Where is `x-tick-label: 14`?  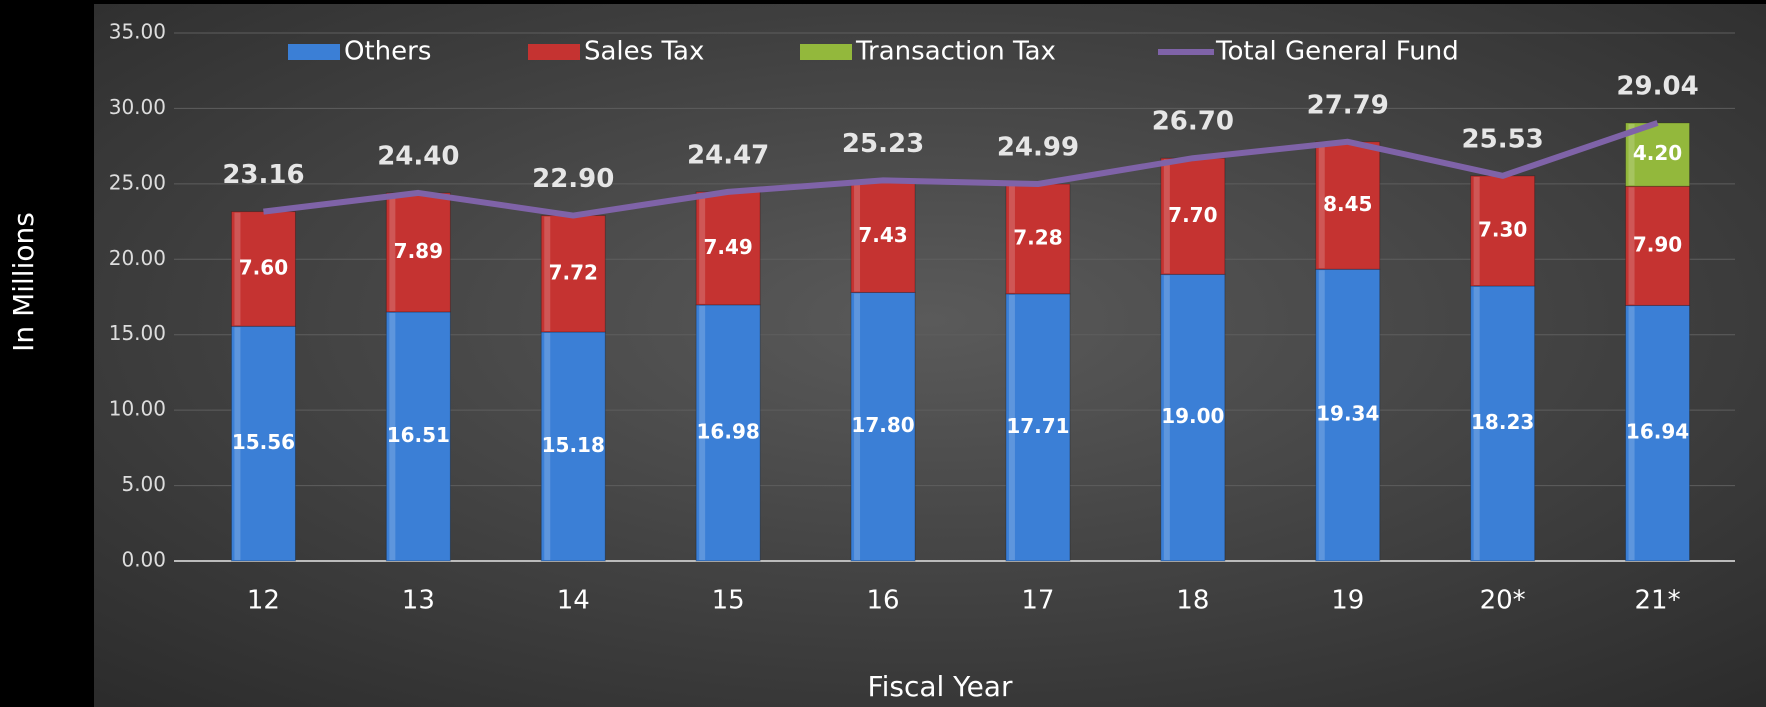 x-tick-label: 14 is located at coordinates (573, 601).